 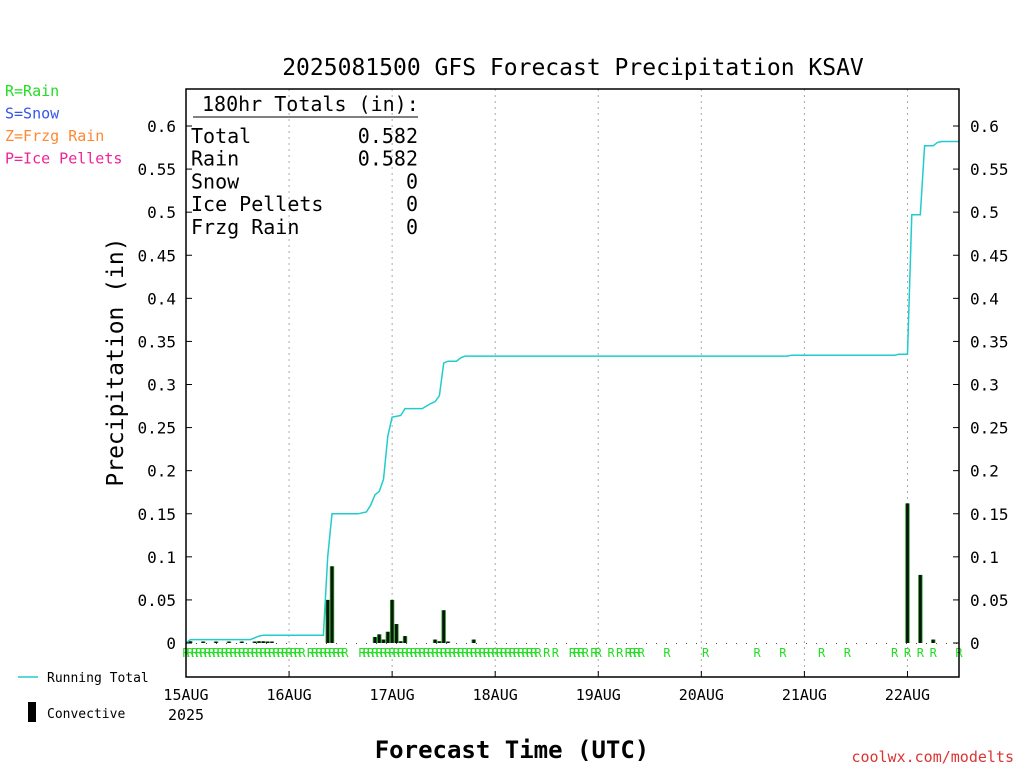 I want to click on x-tick-label: 17AUG, so click(x=392, y=695).